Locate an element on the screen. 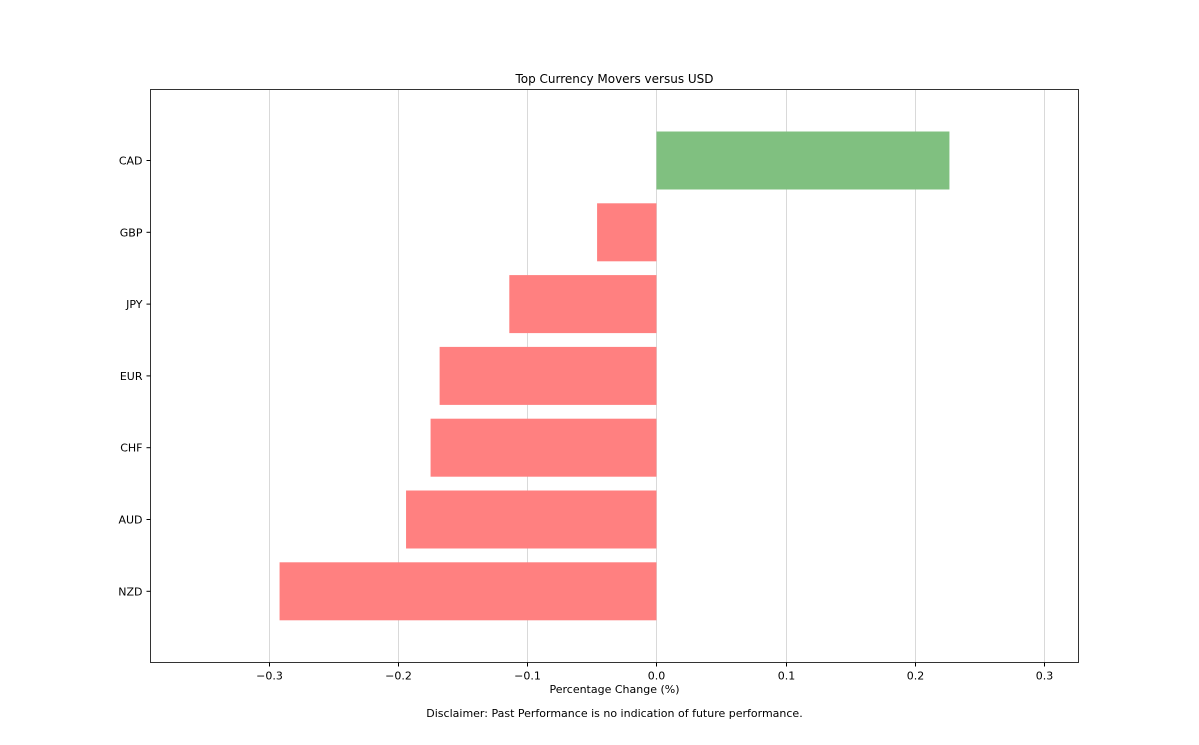 The height and width of the screenshot is (745, 1199). x-tick-label: 0.1 is located at coordinates (787, 676).